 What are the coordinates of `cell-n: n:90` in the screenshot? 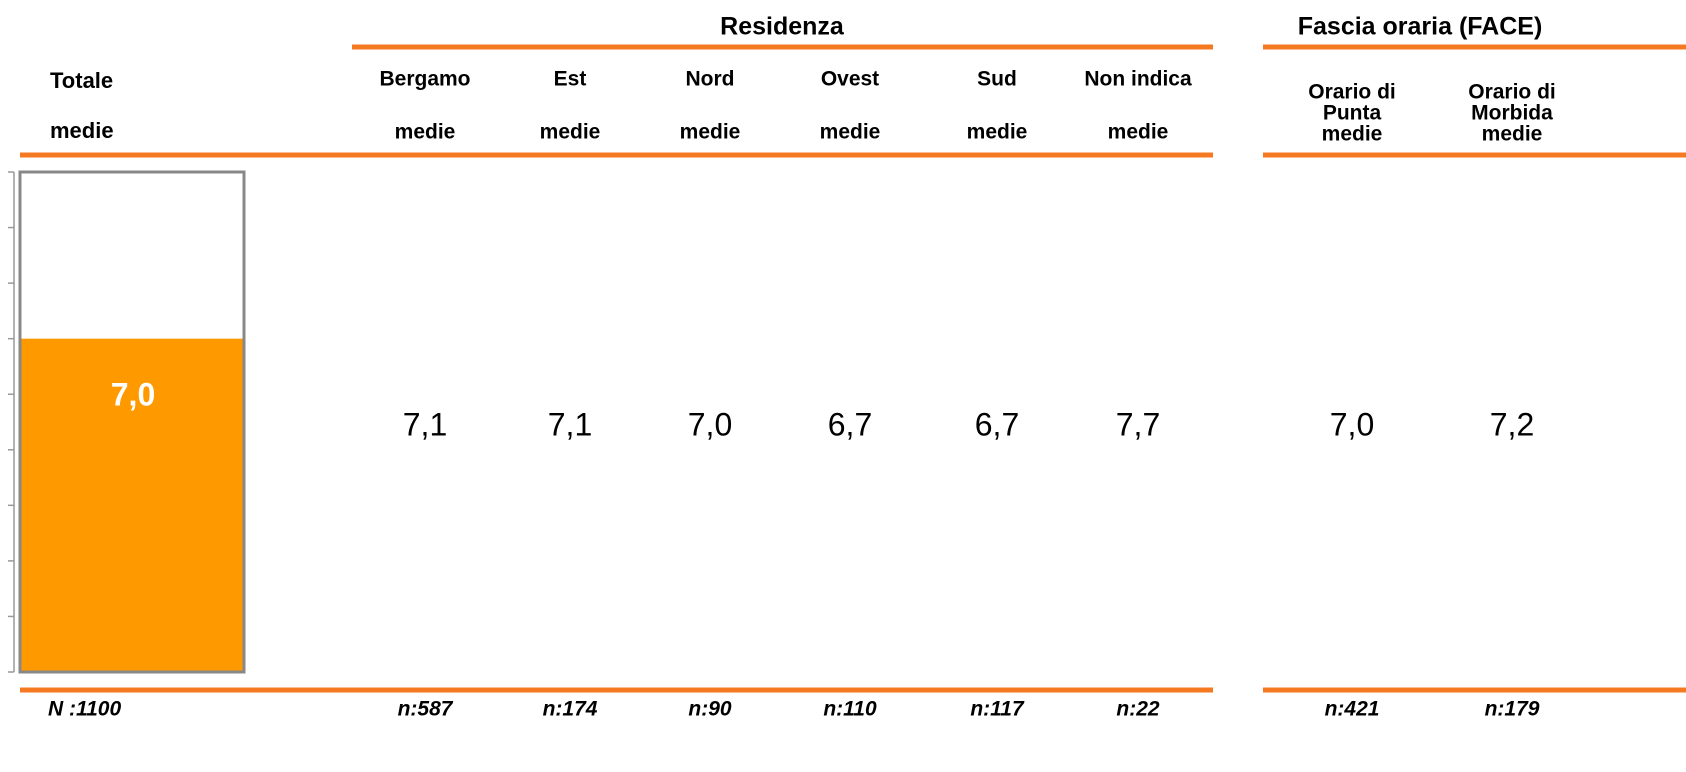 It's located at (710, 709).